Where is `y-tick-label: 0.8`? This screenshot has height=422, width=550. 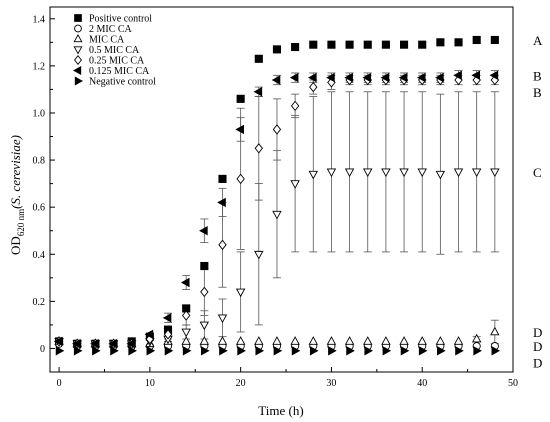
y-tick-label: 0.8 is located at coordinates (39, 161).